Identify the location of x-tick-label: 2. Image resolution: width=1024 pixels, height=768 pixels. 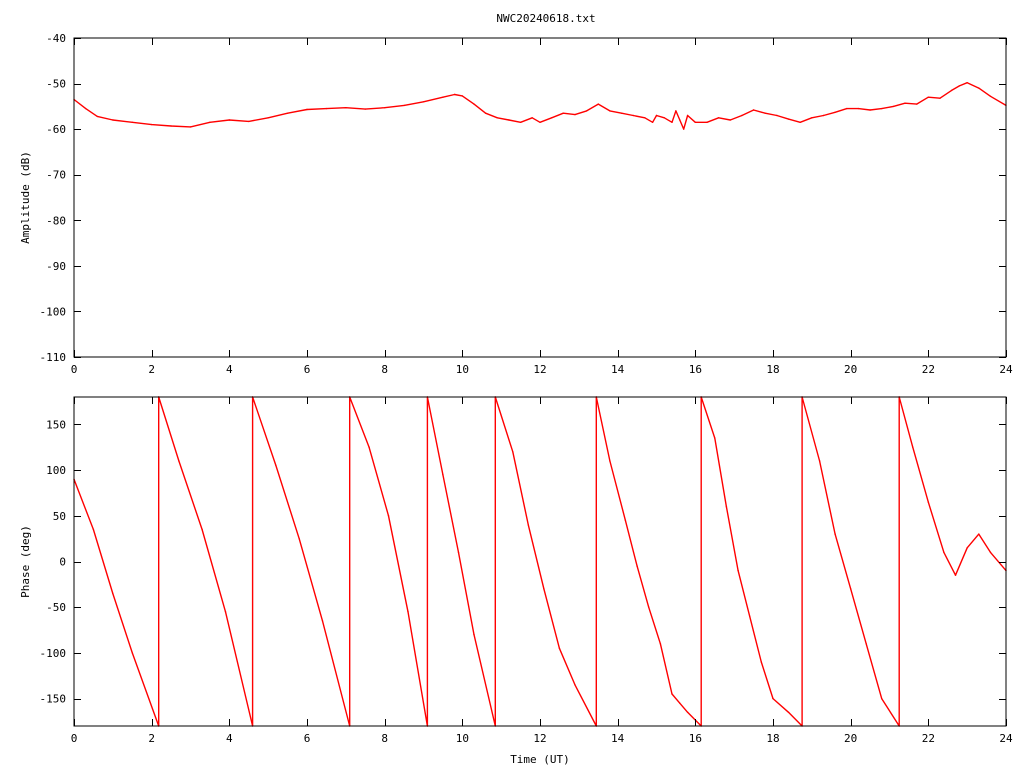
(151, 369).